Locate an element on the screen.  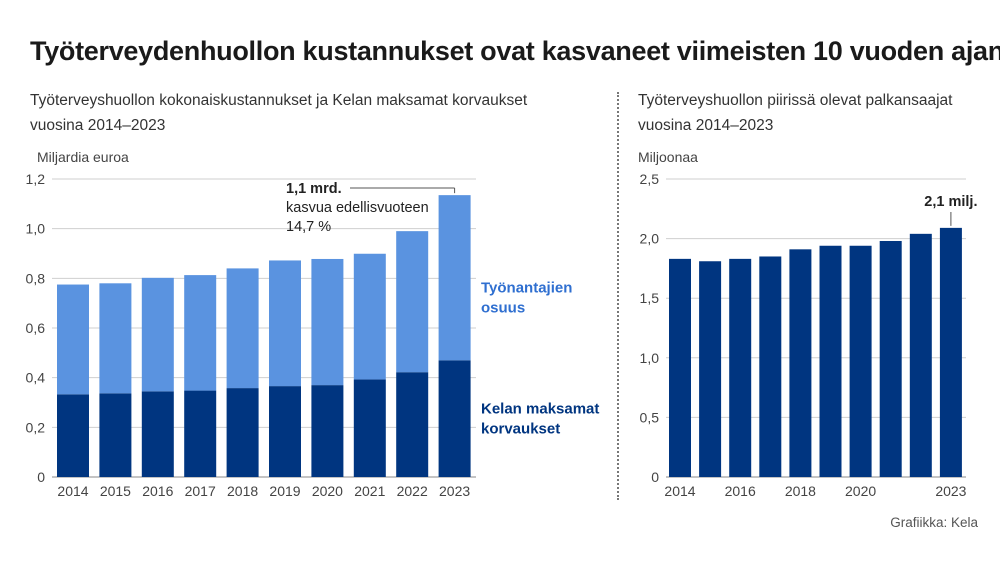
y-tick-label: 1,5 is located at coordinates (650, 298).